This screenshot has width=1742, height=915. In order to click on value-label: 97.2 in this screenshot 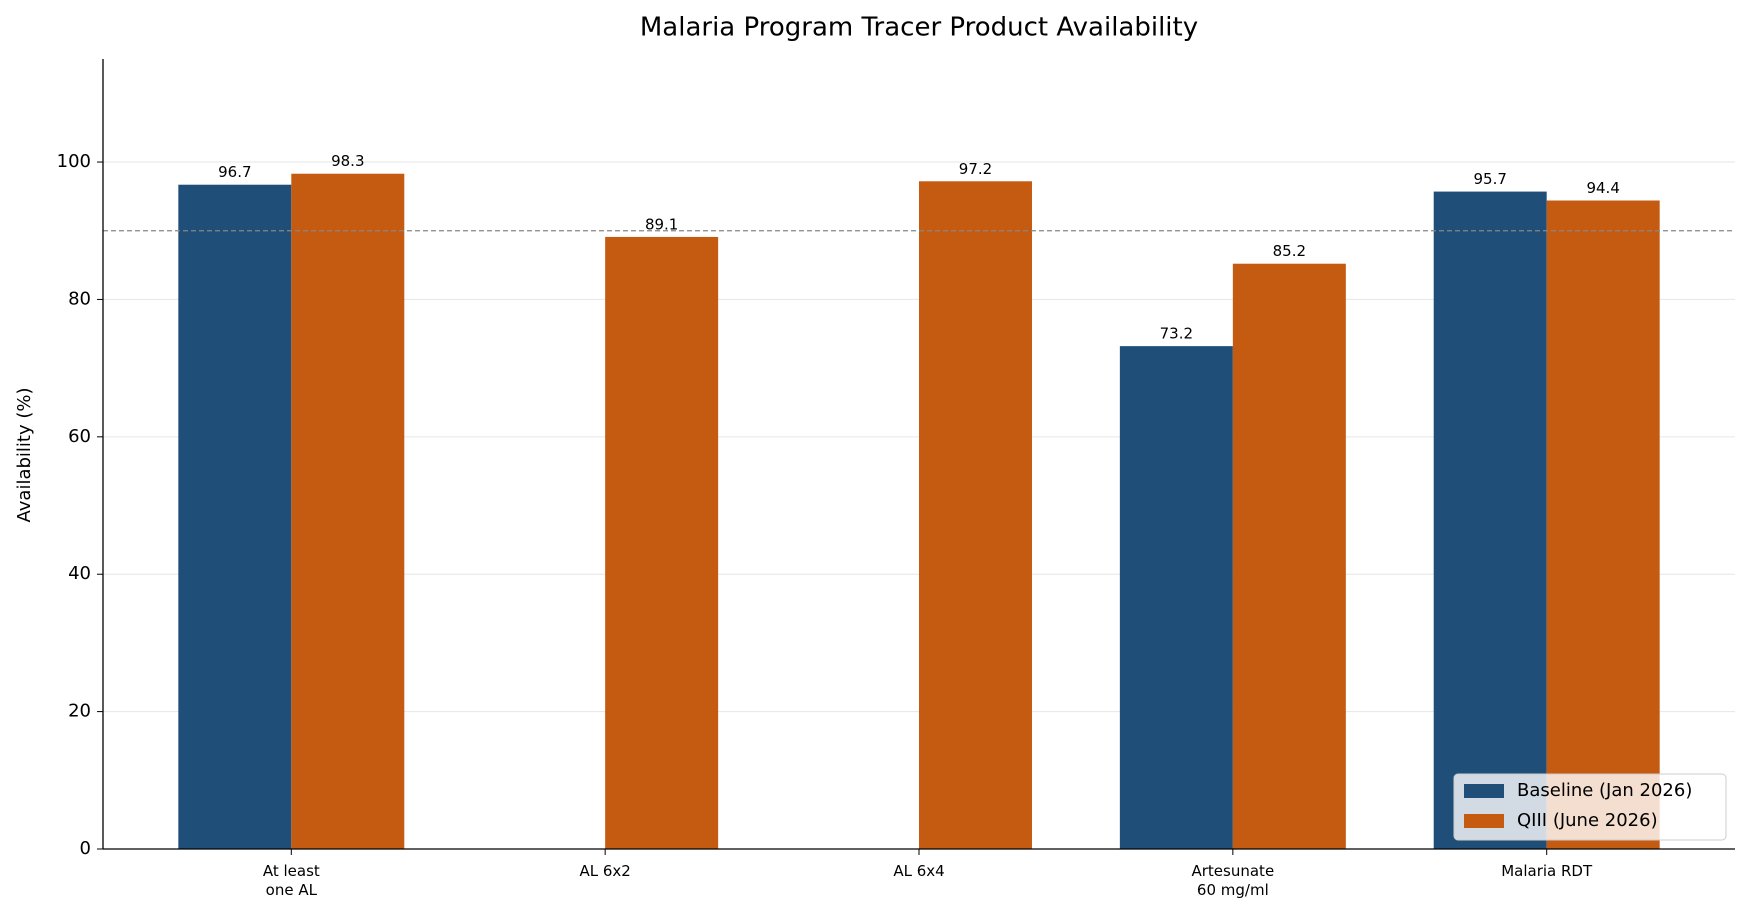, I will do `click(975, 169)`.